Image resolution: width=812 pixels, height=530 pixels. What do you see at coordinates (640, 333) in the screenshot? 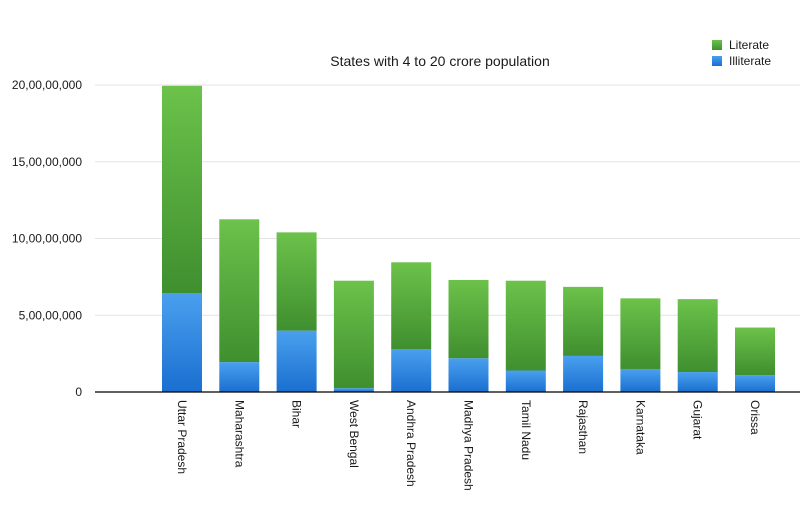
I see `bar-literate-karnataka` at bounding box center [640, 333].